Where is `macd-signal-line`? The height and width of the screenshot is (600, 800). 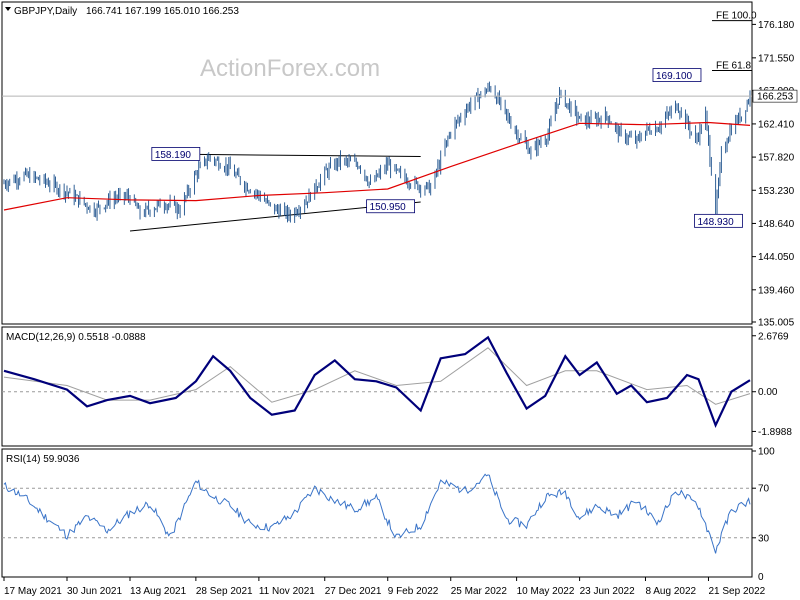 macd-signal-line is located at coordinates (377, 376).